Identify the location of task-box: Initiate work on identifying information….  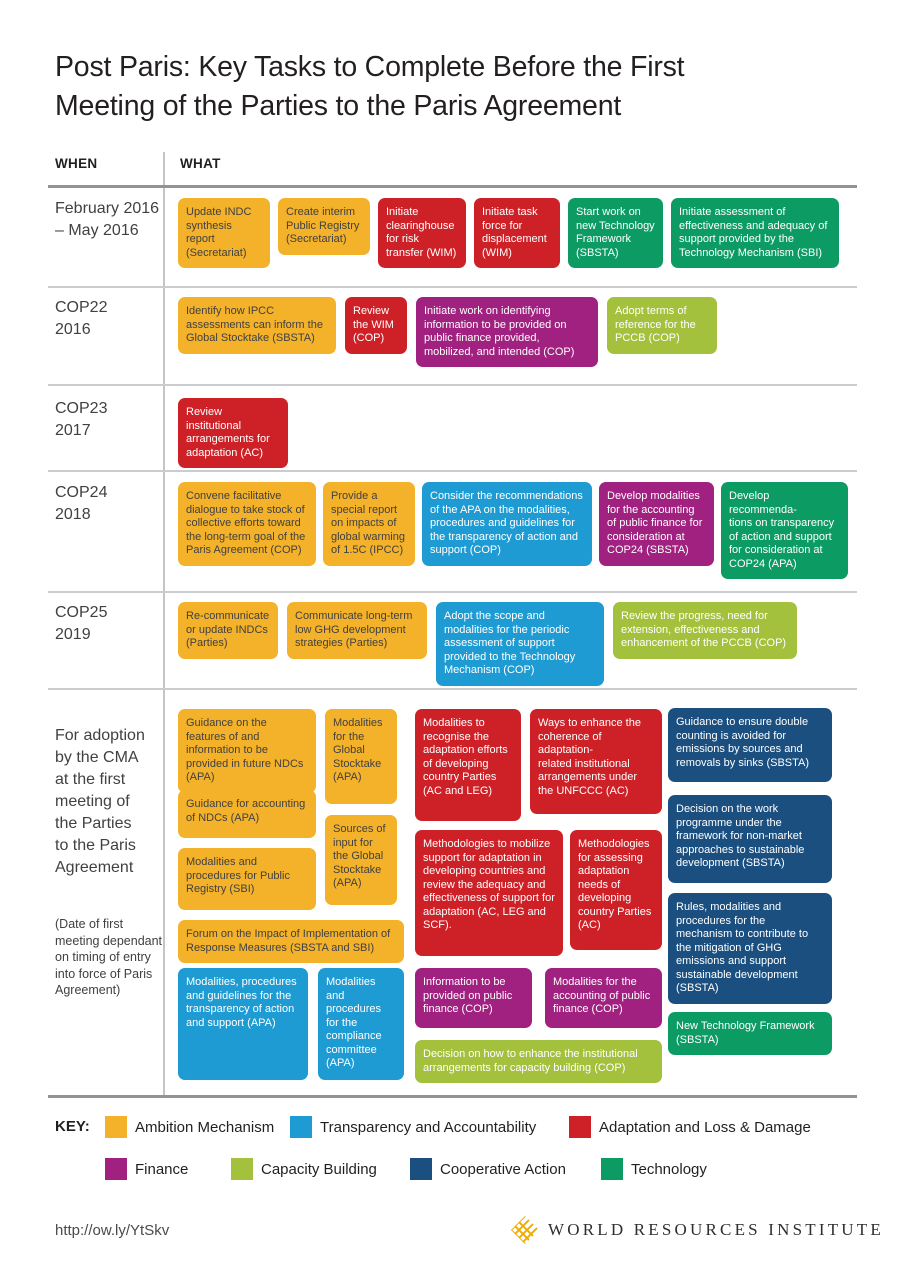
(507, 332).